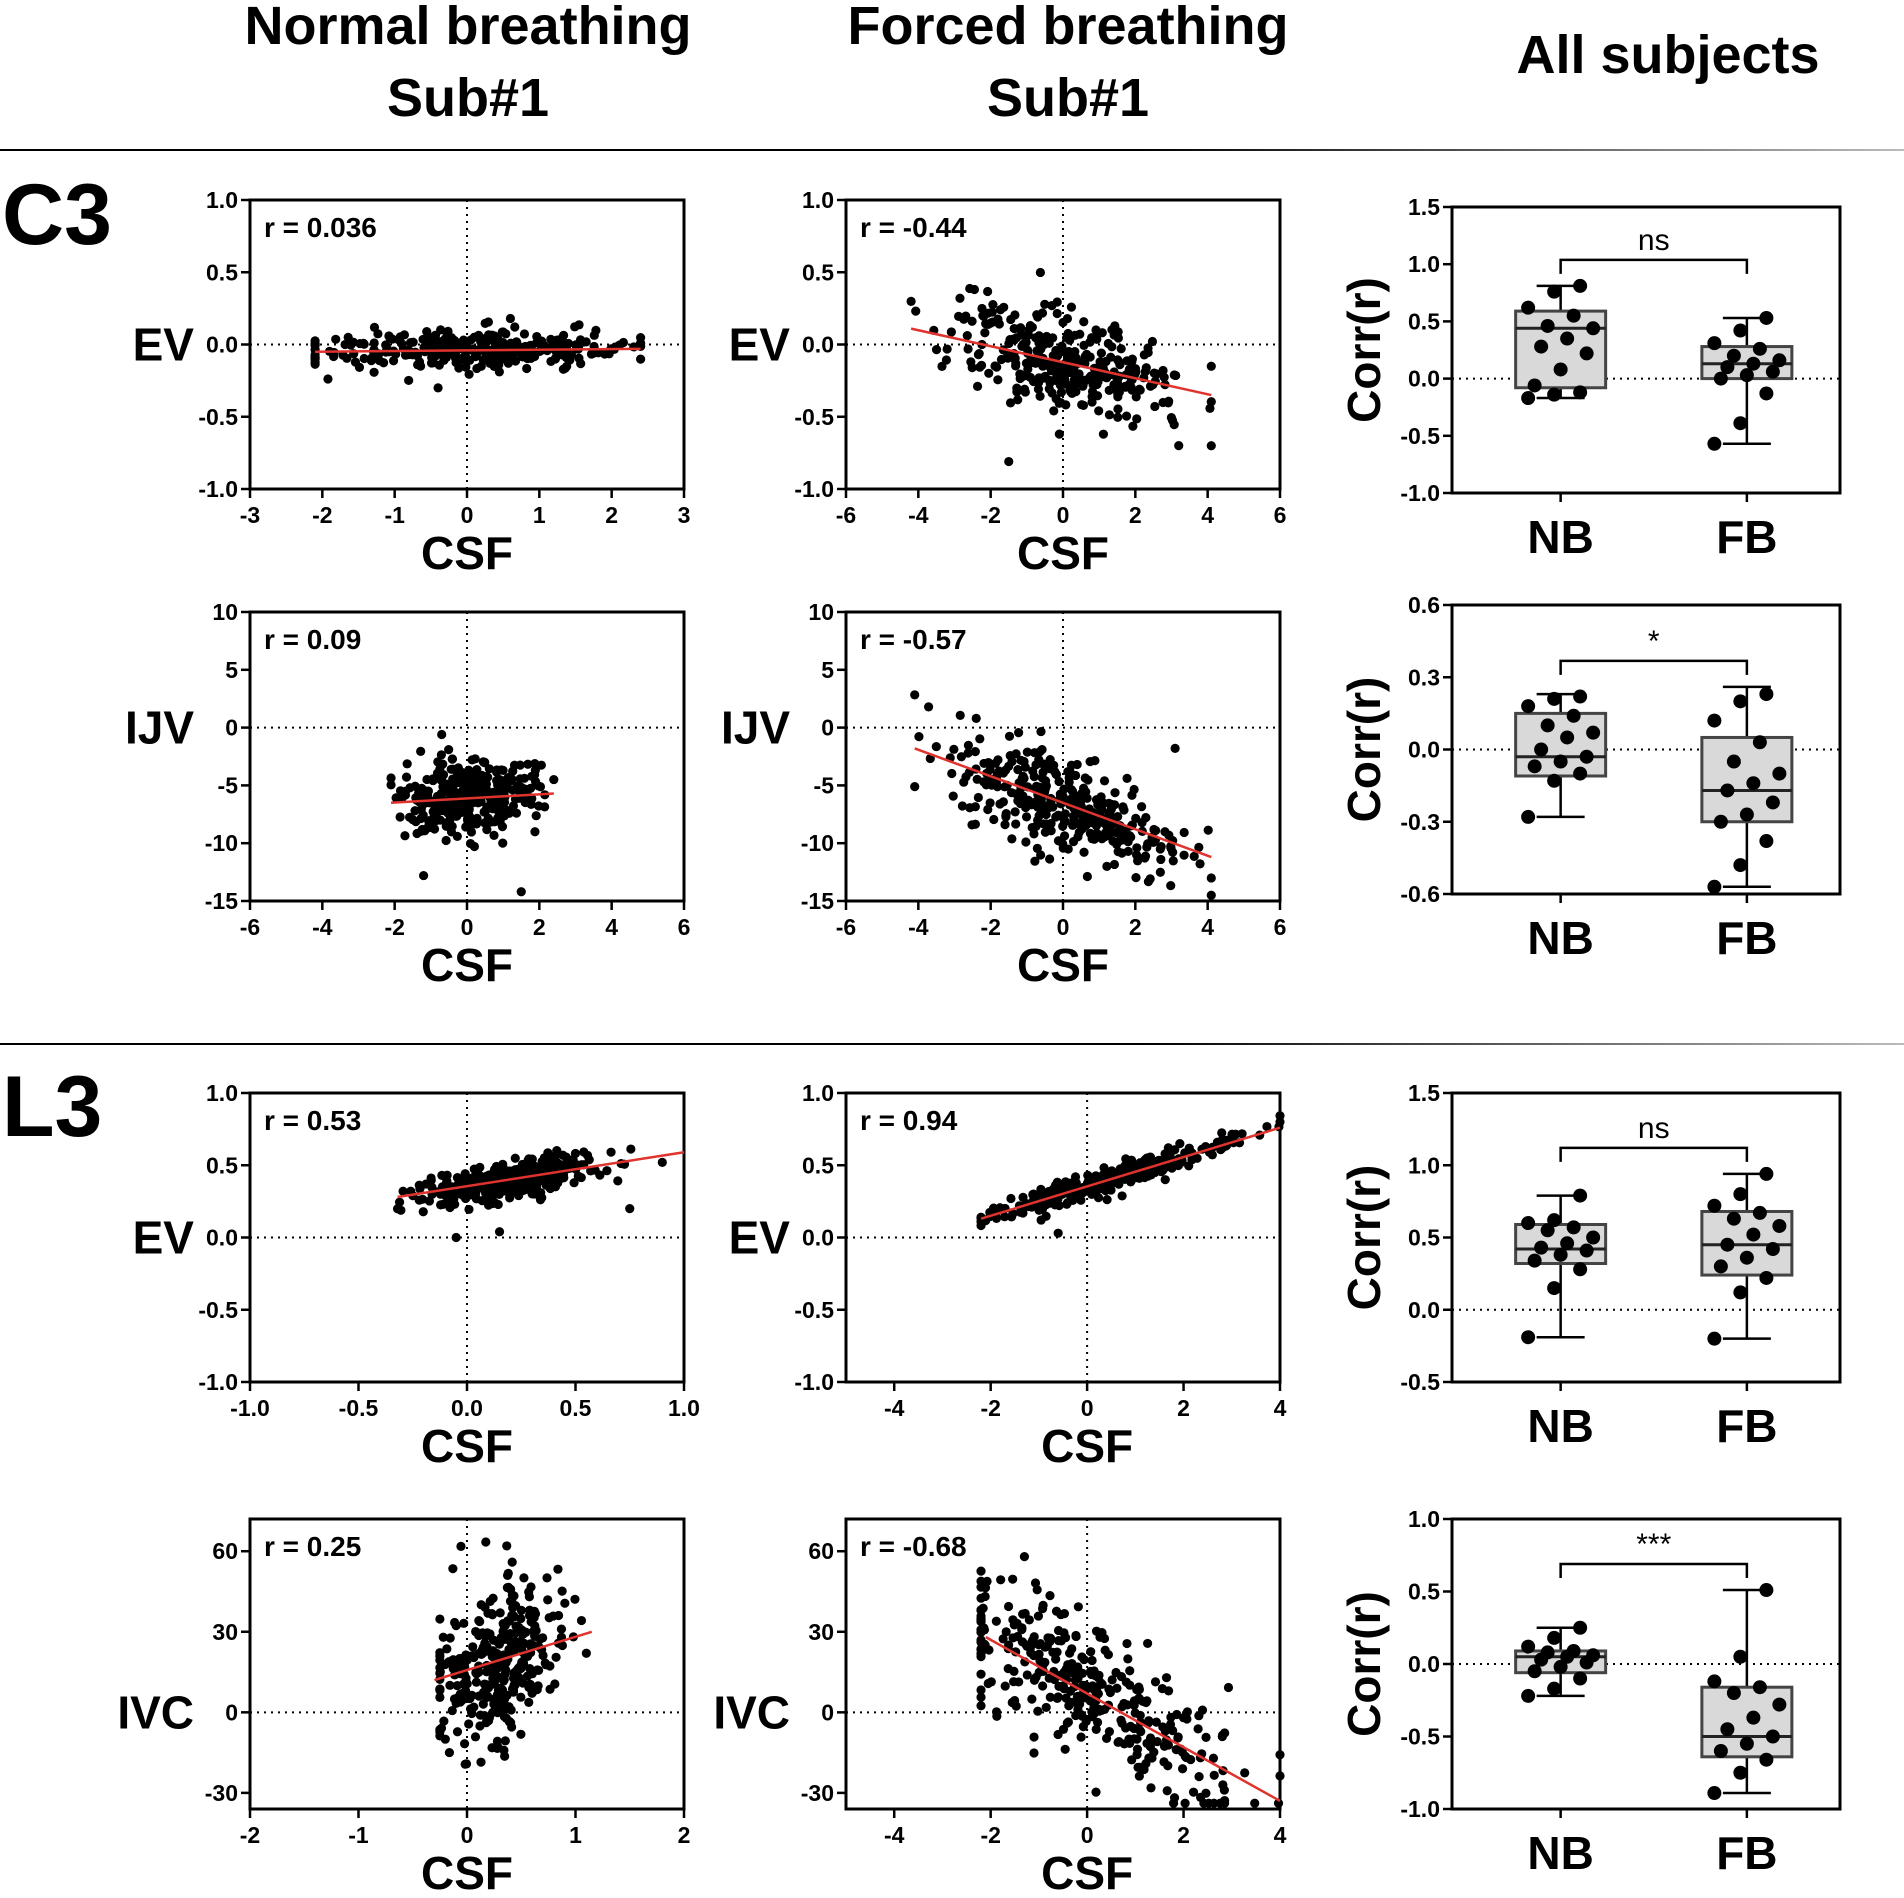 This screenshot has width=1904, height=1898. Describe the element at coordinates (467, 1835) in the screenshot. I see `x-tick-label: 0` at that location.